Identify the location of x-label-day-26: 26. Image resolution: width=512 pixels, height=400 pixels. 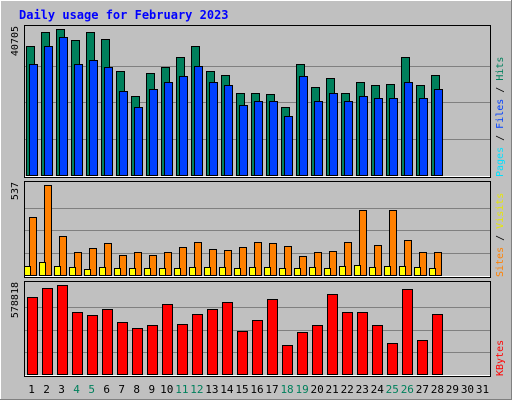
(407, 389).